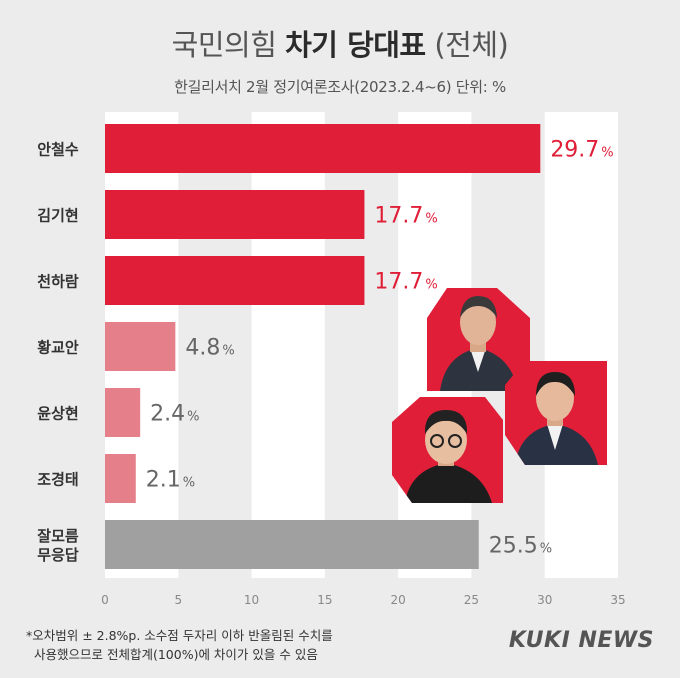 This screenshot has height=678, width=680. Describe the element at coordinates (355, 45) in the screenshot. I see `title-bold: 차기 당대표` at that location.